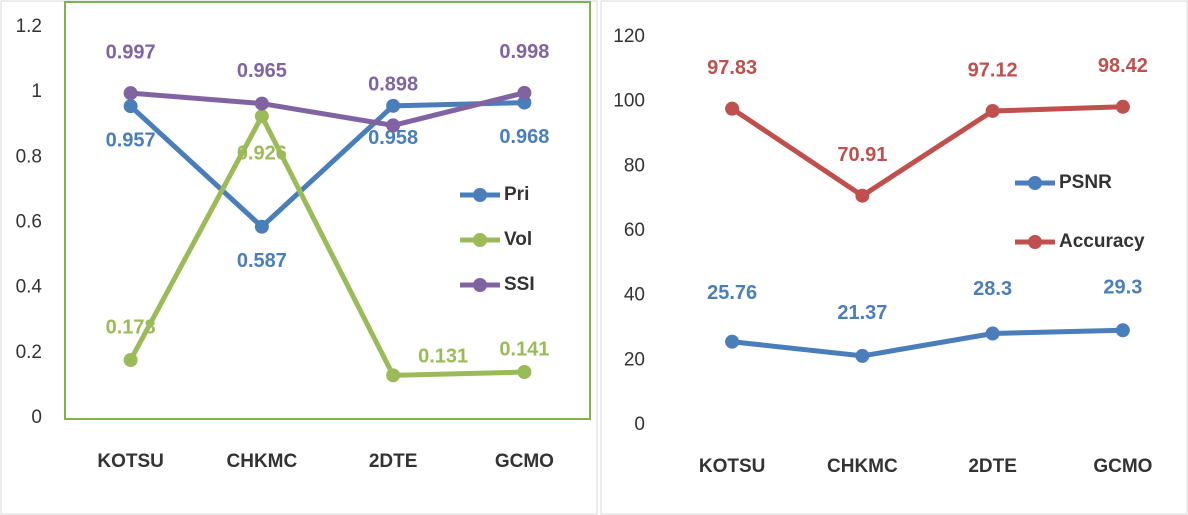  What do you see at coordinates (262, 261) in the screenshot?
I see `data-label: 0.587` at bounding box center [262, 261].